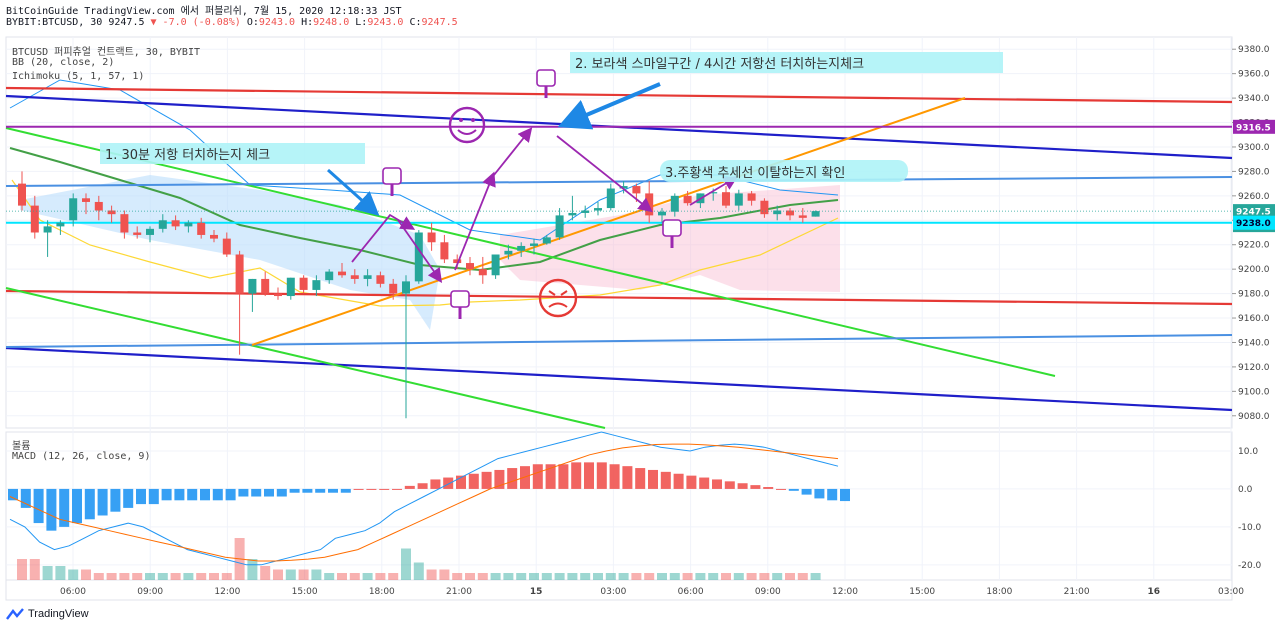  What do you see at coordinates (619, 341) in the screenshot?
I see `steel-blue-lower-line` at bounding box center [619, 341].